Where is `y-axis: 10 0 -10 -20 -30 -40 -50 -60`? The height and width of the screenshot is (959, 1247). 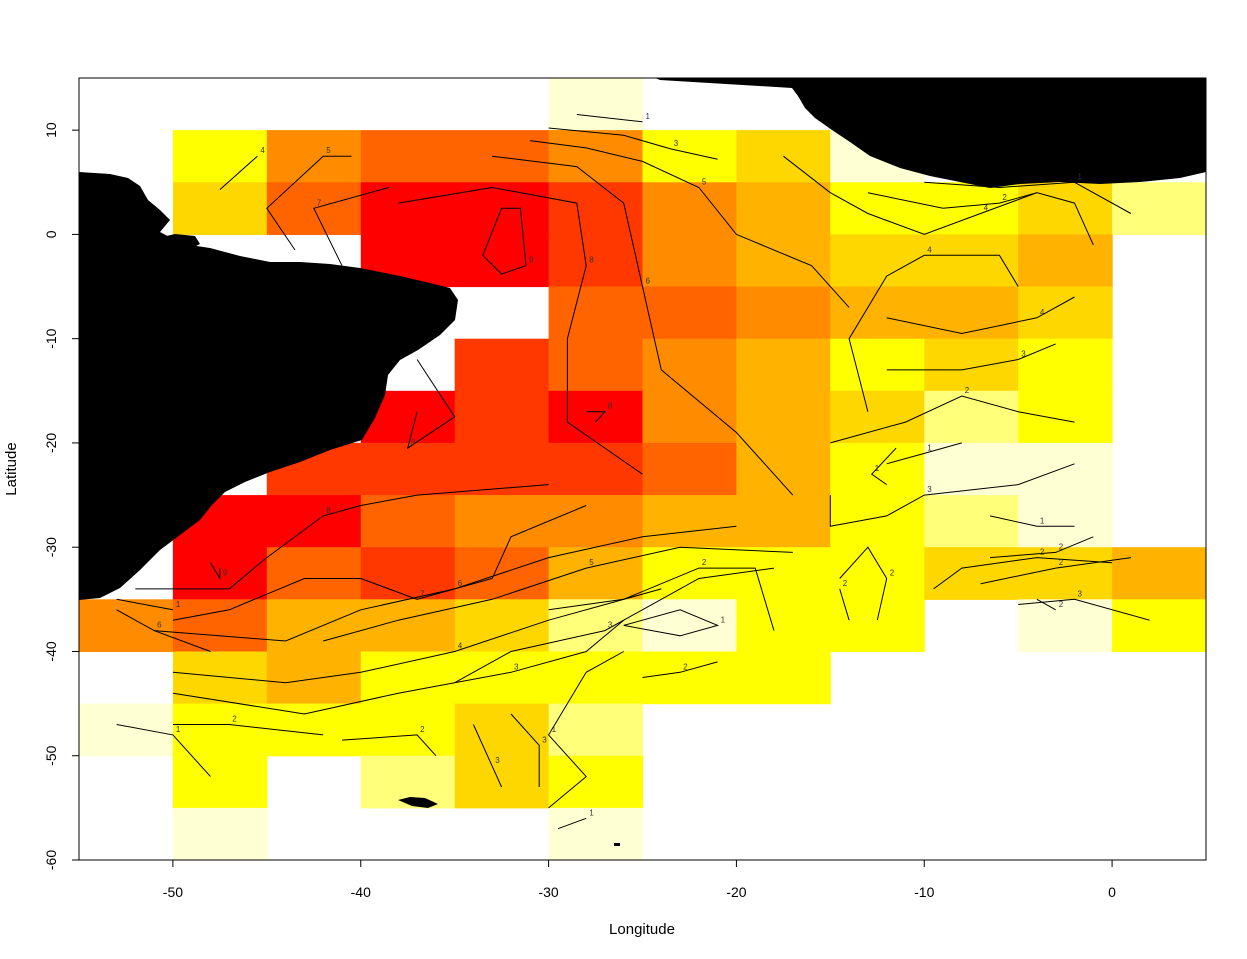
y-axis: 10 0 -10 -20 -30 -40 -50 -60 is located at coordinates (61, 496).